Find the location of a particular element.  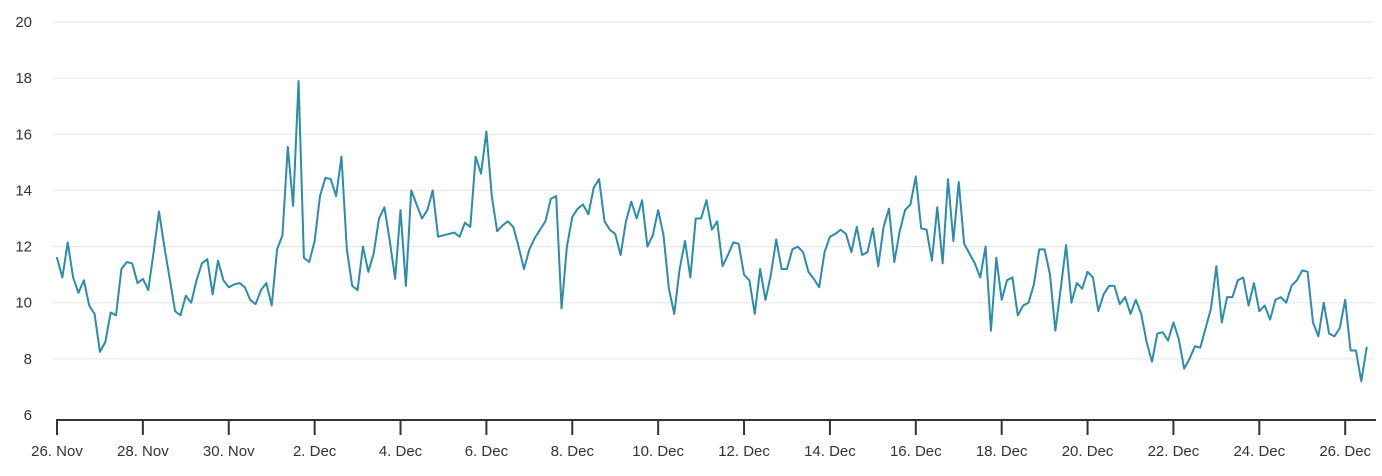

x-axis-label: 2. Dec is located at coordinates (315, 451).